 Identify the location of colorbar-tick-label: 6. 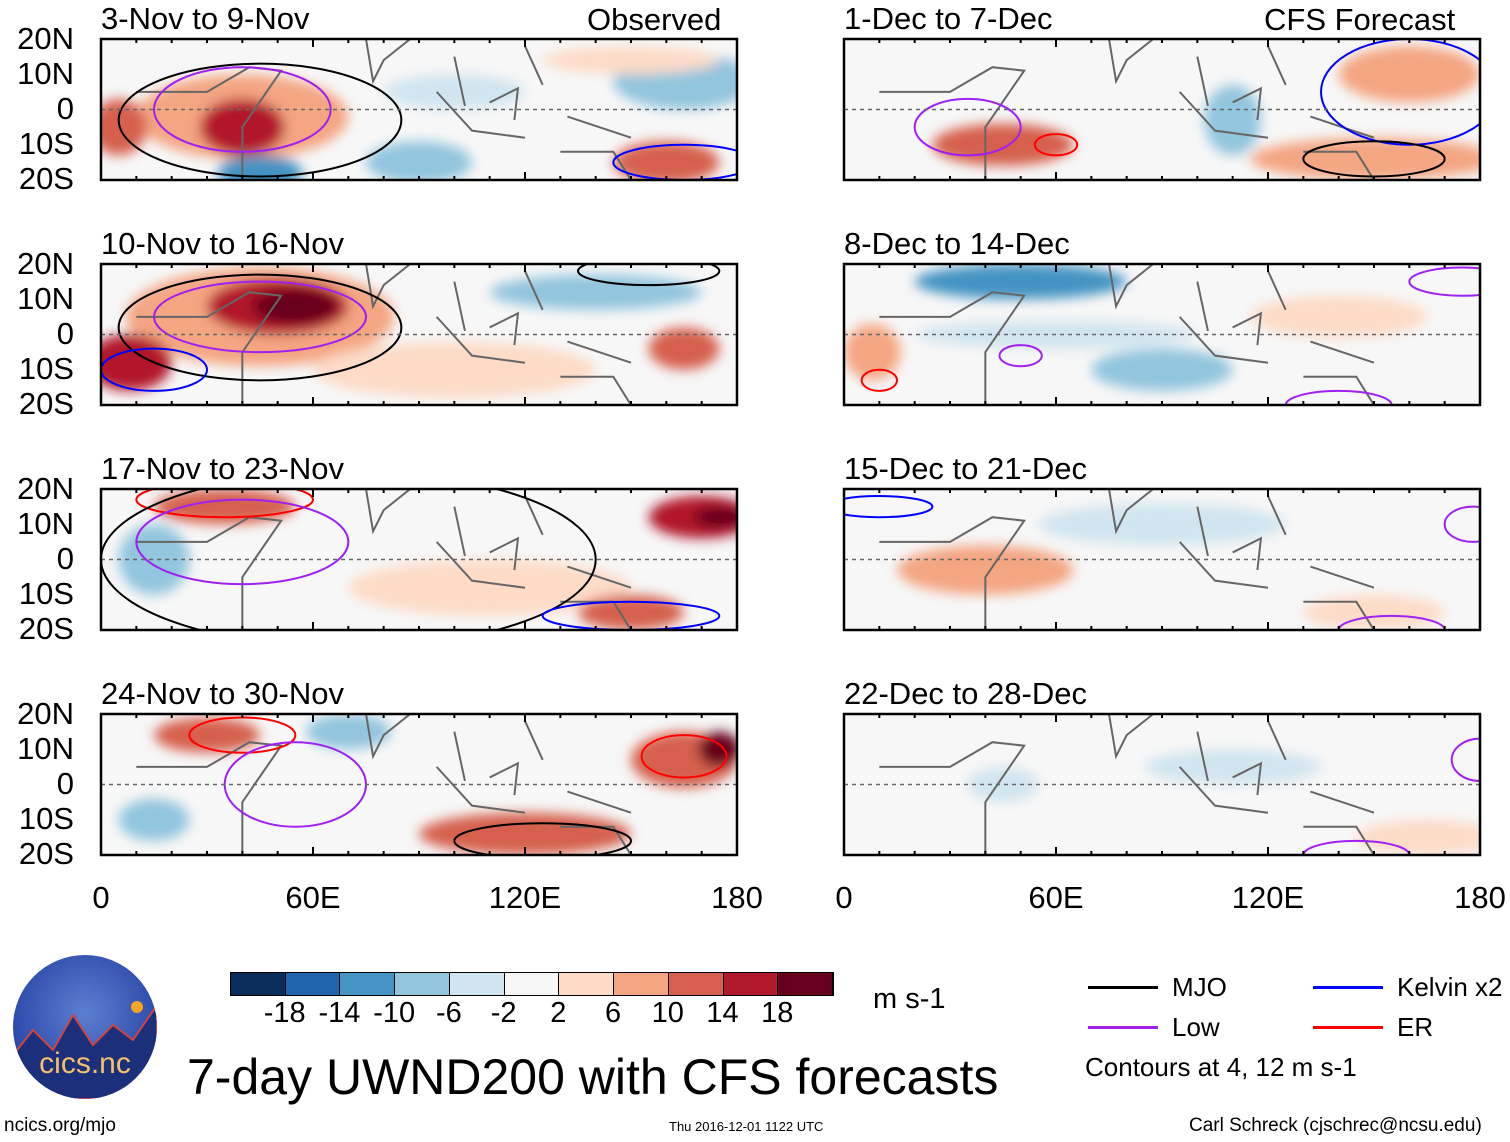
(613, 1013).